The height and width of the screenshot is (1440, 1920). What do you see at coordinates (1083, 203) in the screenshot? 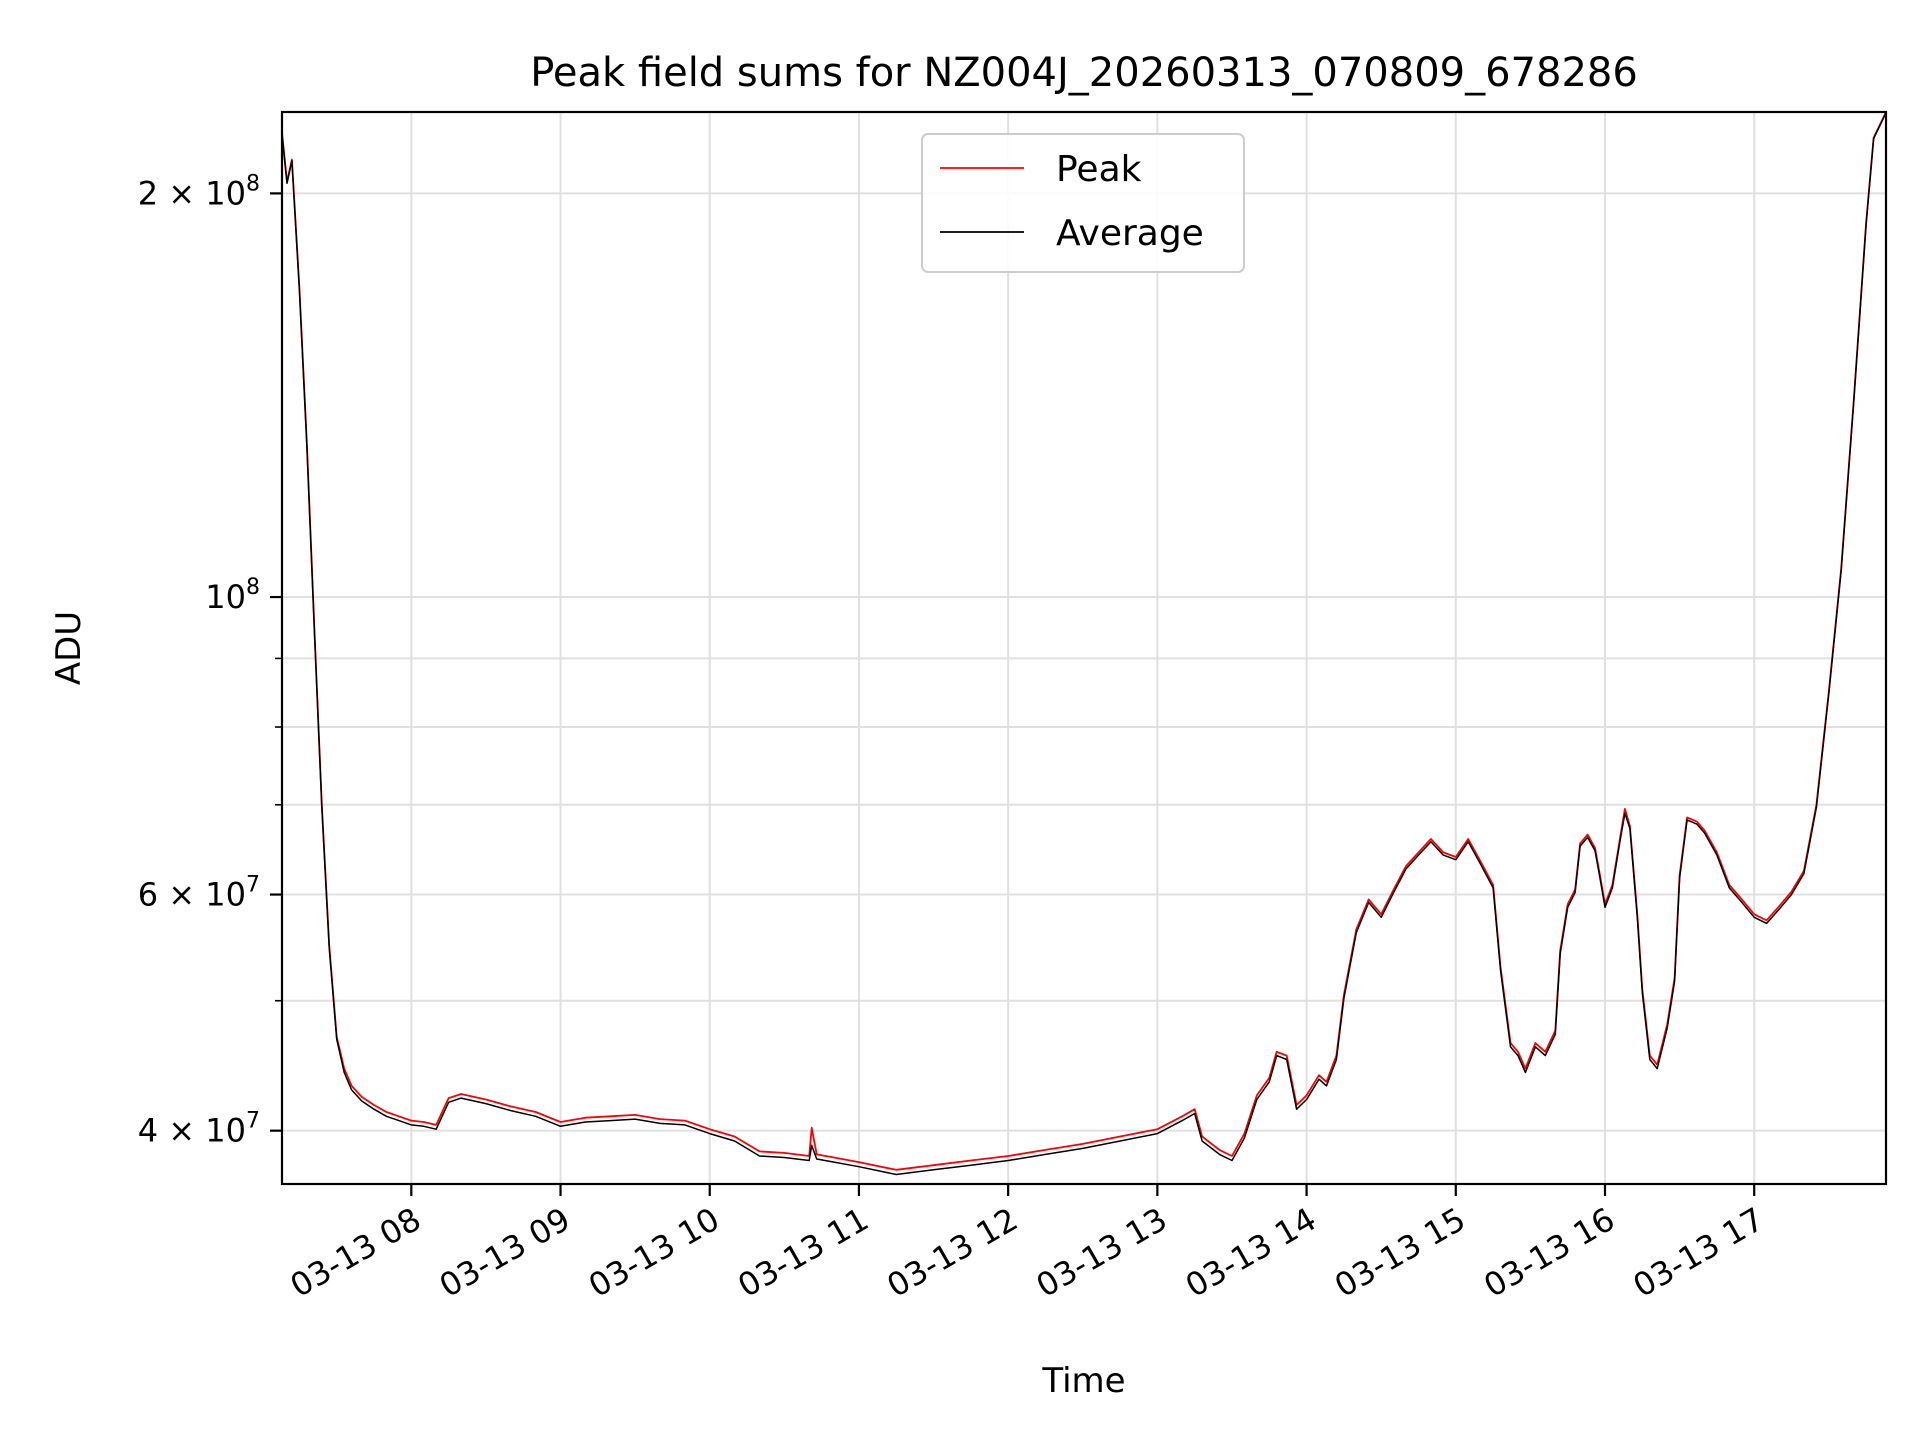
I see `legend: Peak Average` at bounding box center [1083, 203].